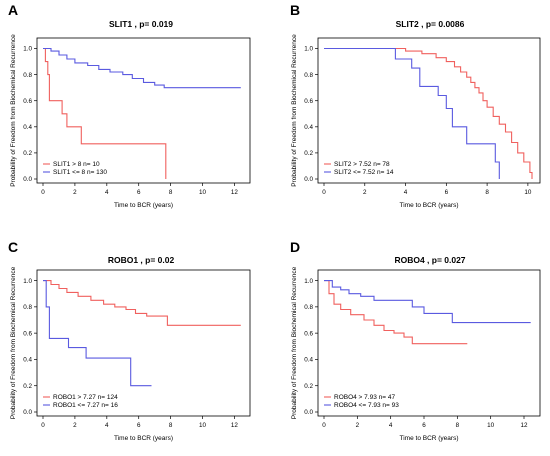 This screenshot has height=456, width=550. I want to click on panel-letter: C, so click(13, 247).